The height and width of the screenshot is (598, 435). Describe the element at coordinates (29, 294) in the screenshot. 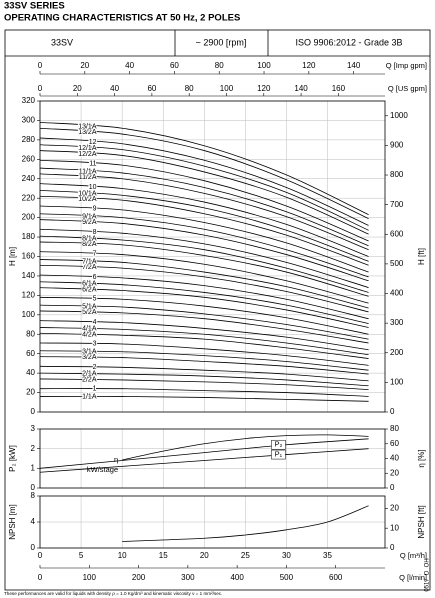

I see `y-tick-label: 120` at that location.